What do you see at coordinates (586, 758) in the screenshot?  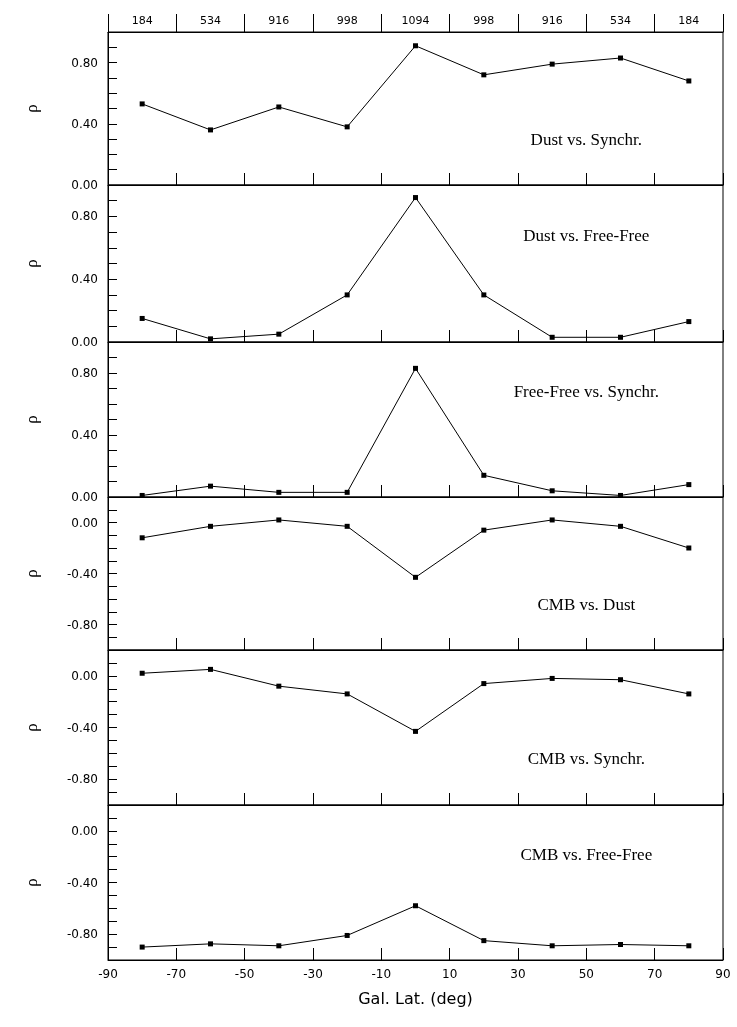 I see `annotation: CMB vs. Synchr.` at bounding box center [586, 758].